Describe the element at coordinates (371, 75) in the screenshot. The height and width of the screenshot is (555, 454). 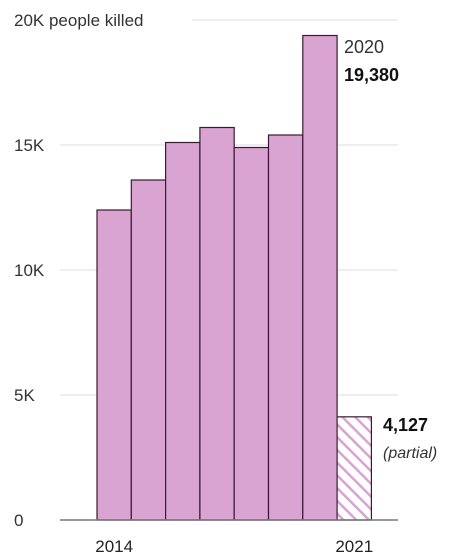
I see `peak-value-label: 19,380` at that location.